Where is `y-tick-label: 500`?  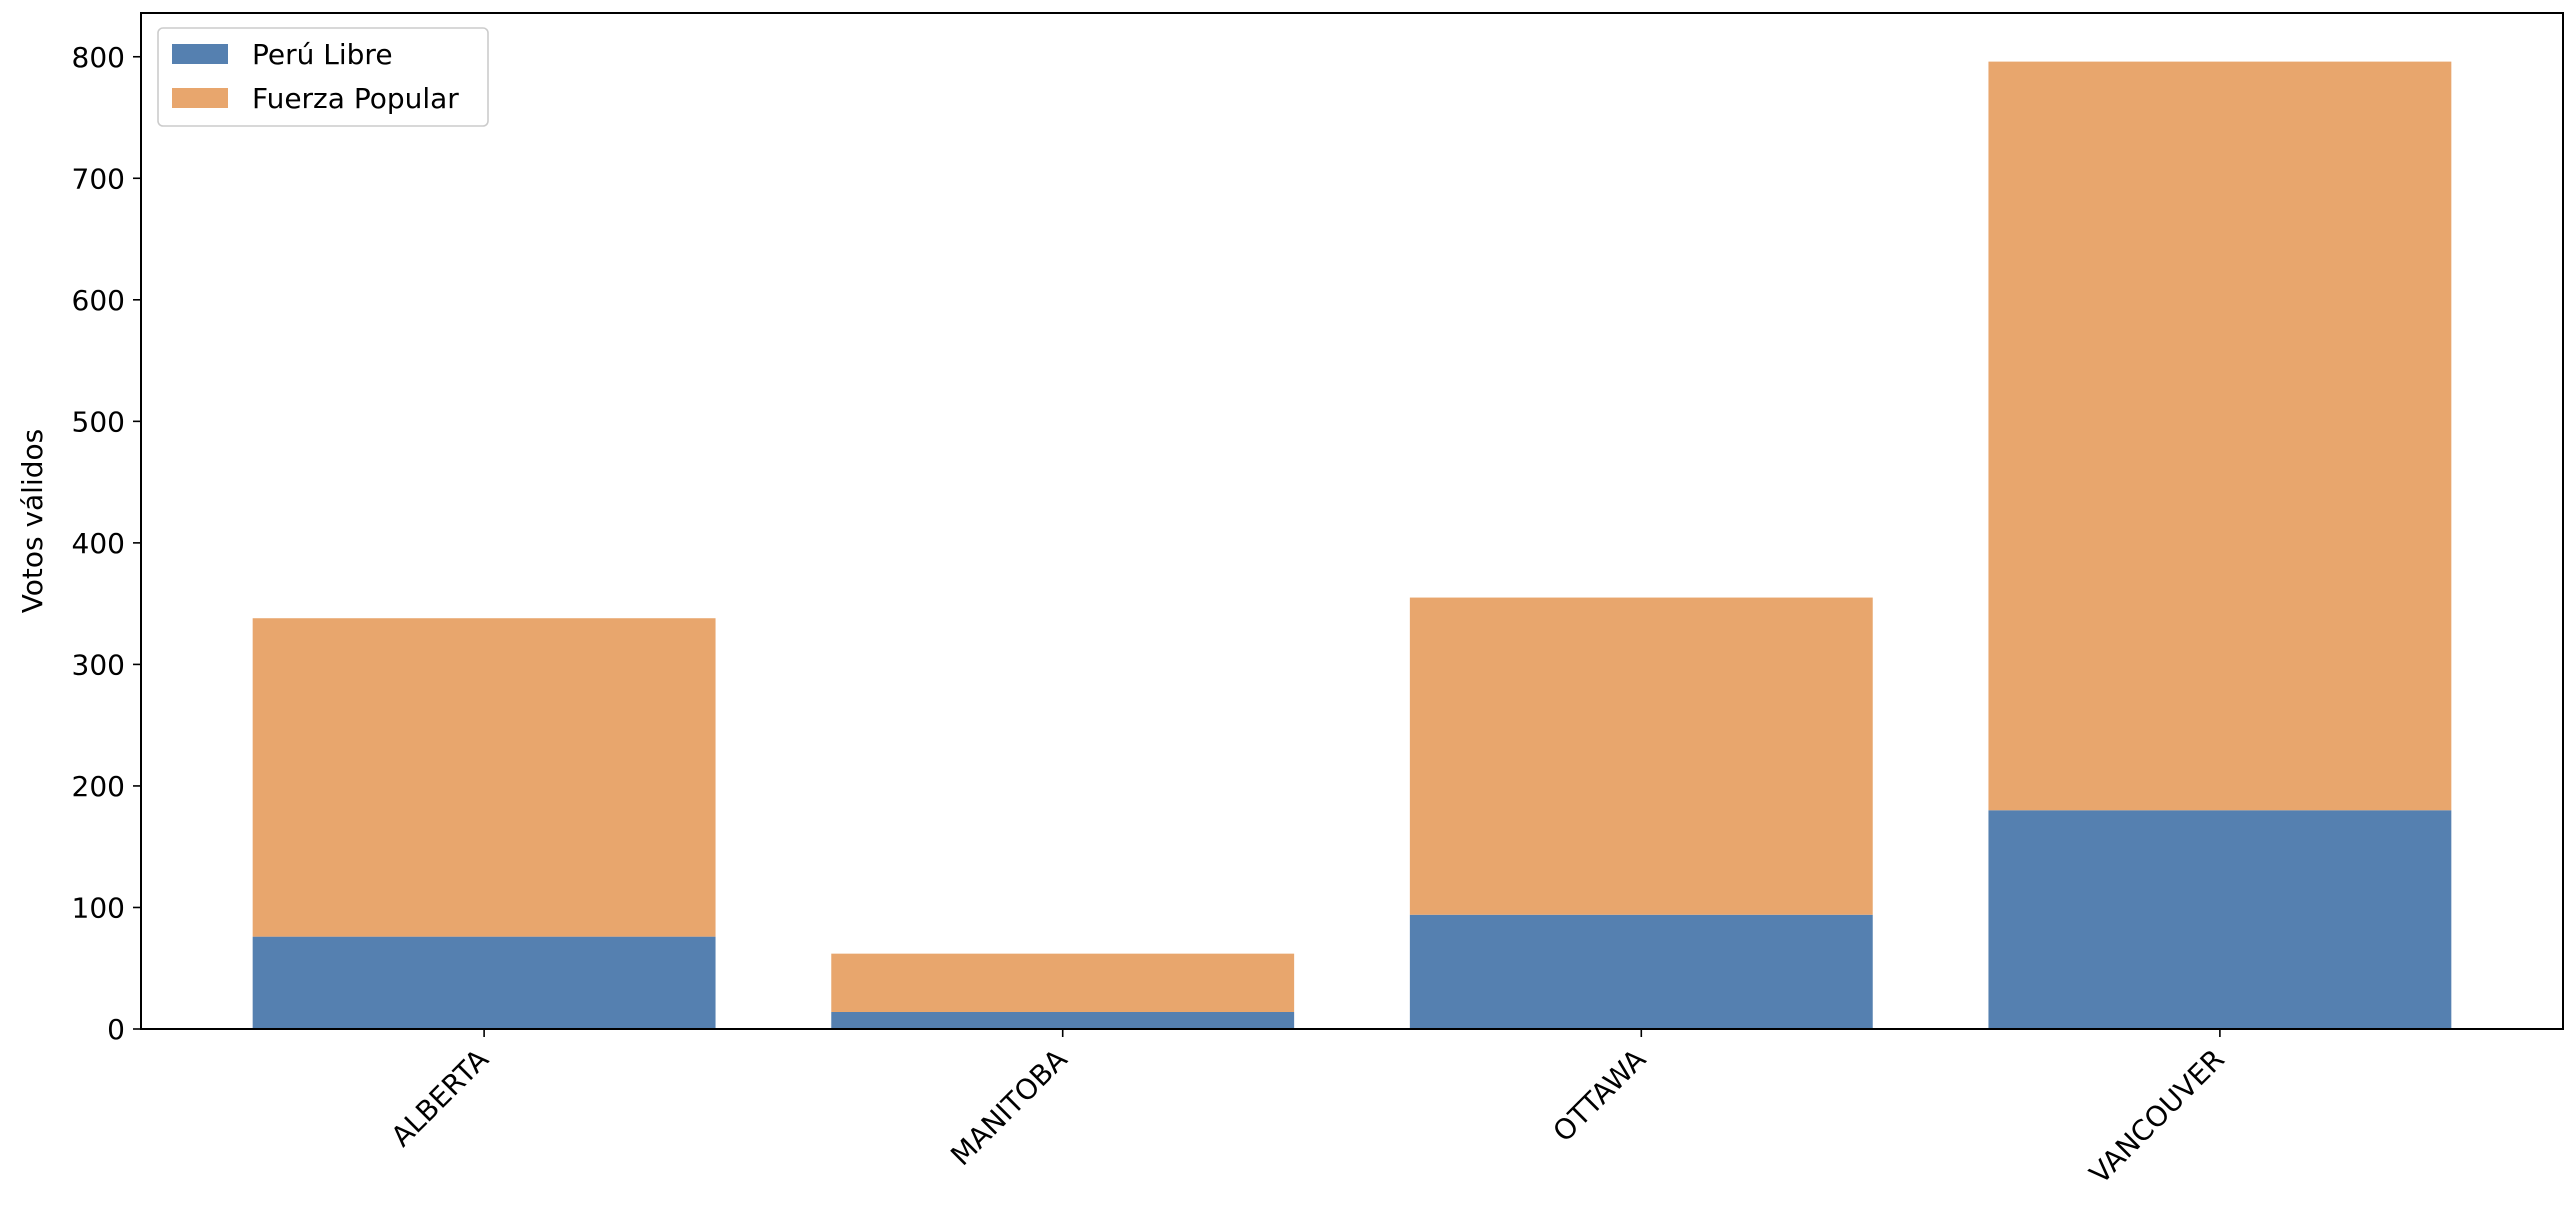
y-tick-label: 500 is located at coordinates (98, 421).